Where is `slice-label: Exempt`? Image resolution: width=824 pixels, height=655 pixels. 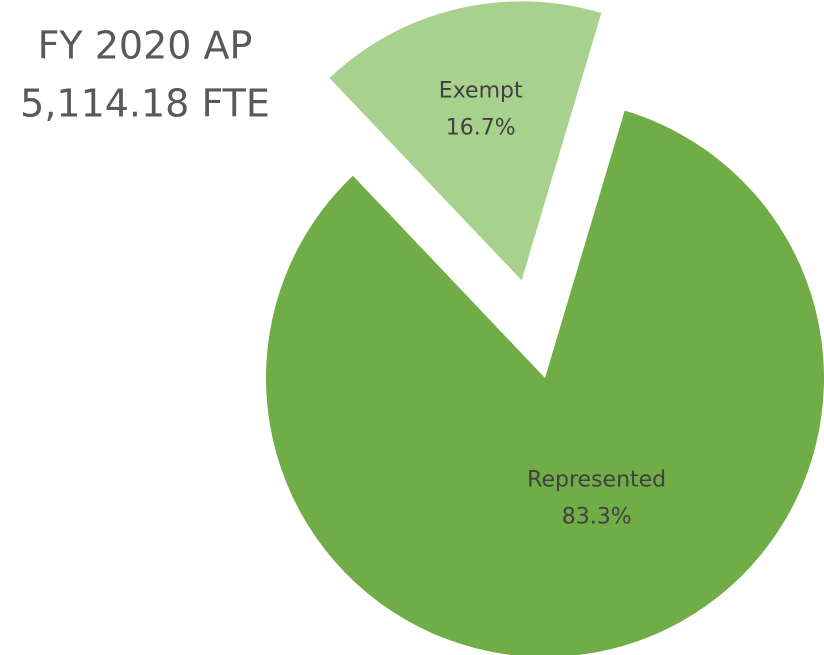 slice-label: Exempt is located at coordinates (481, 90).